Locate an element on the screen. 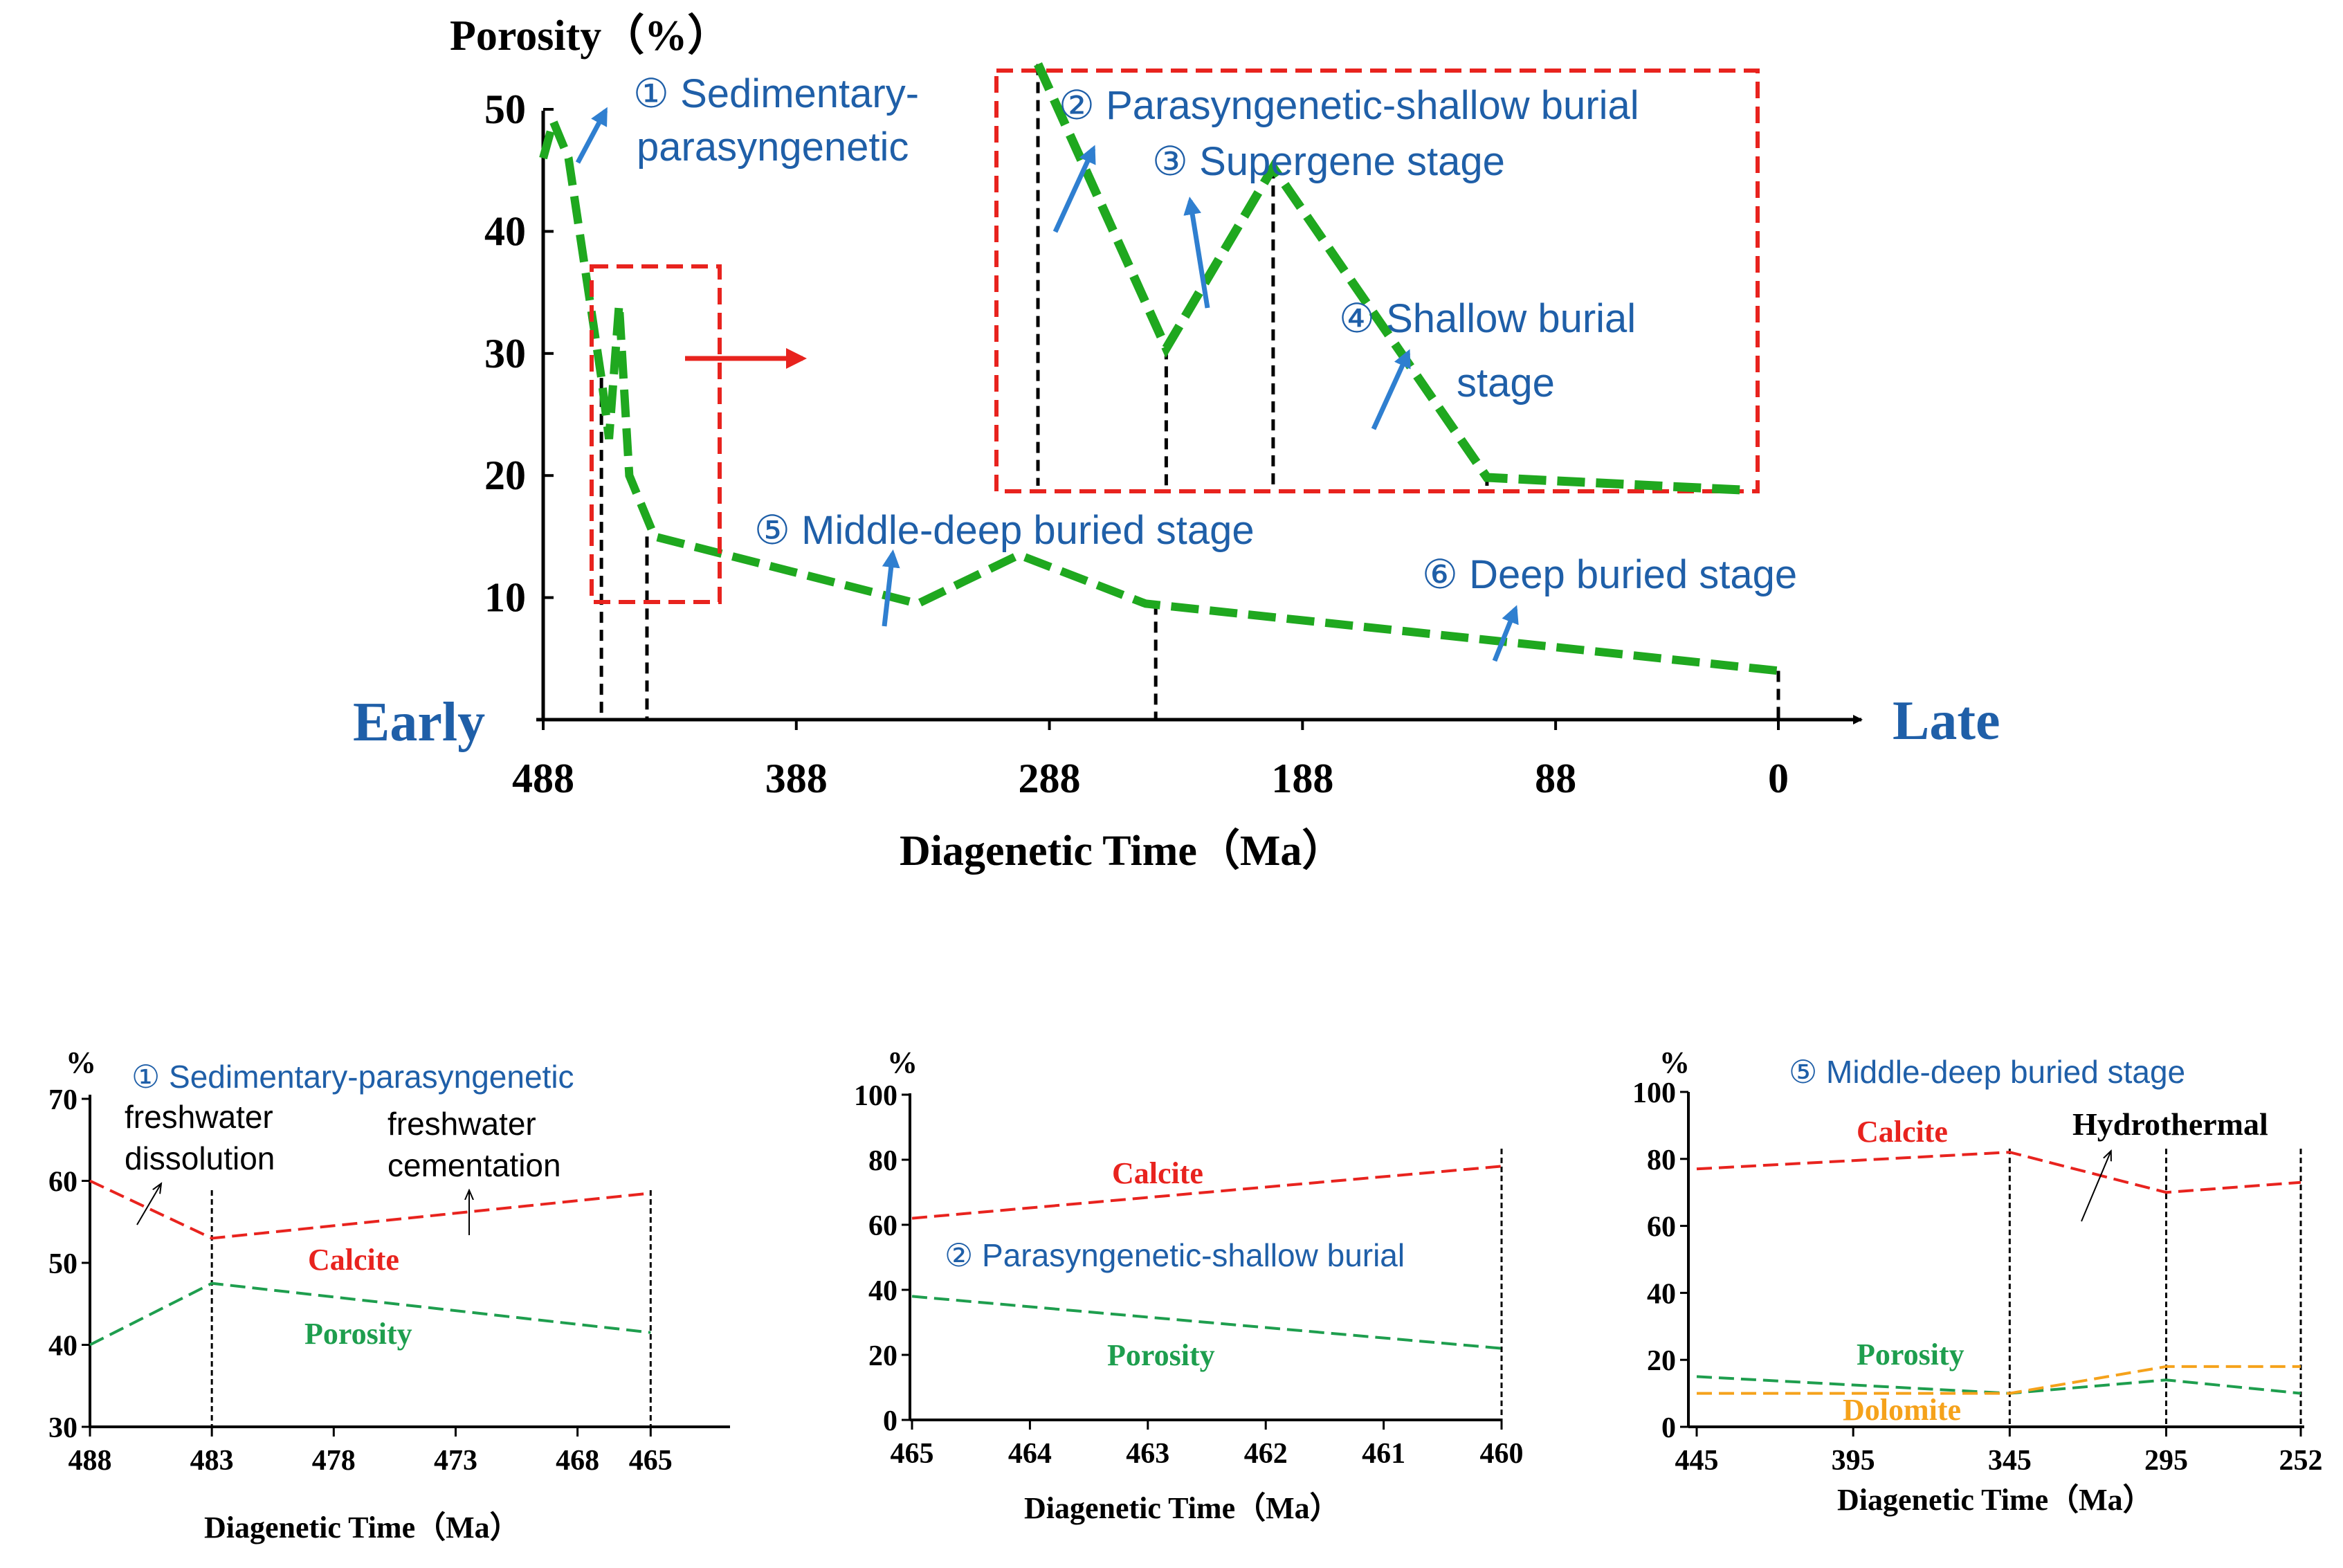 This screenshot has height=1568, width=2343. sc3-x-label: Diagenetic Time（Ma） is located at coordinates (1995, 1500).